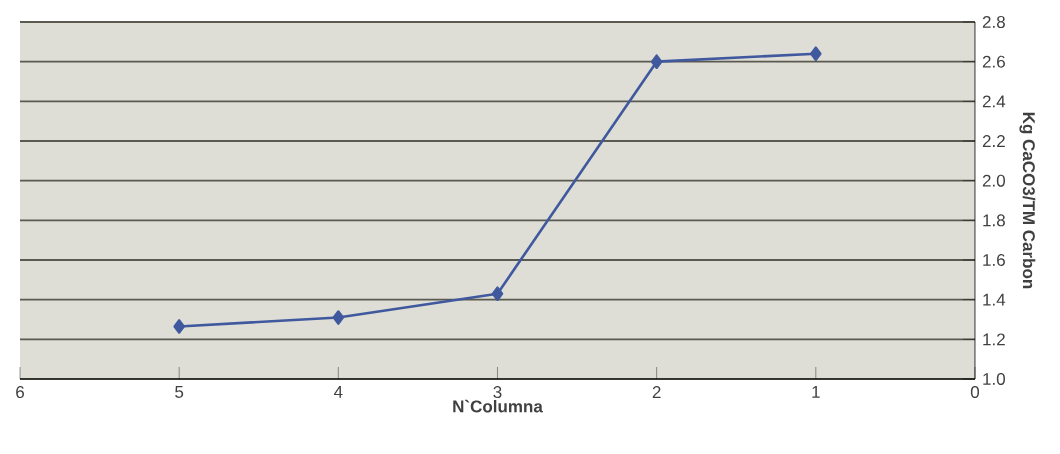 The height and width of the screenshot is (454, 1060). Describe the element at coordinates (994, 101) in the screenshot. I see `y-tick-label: 2.4` at that location.